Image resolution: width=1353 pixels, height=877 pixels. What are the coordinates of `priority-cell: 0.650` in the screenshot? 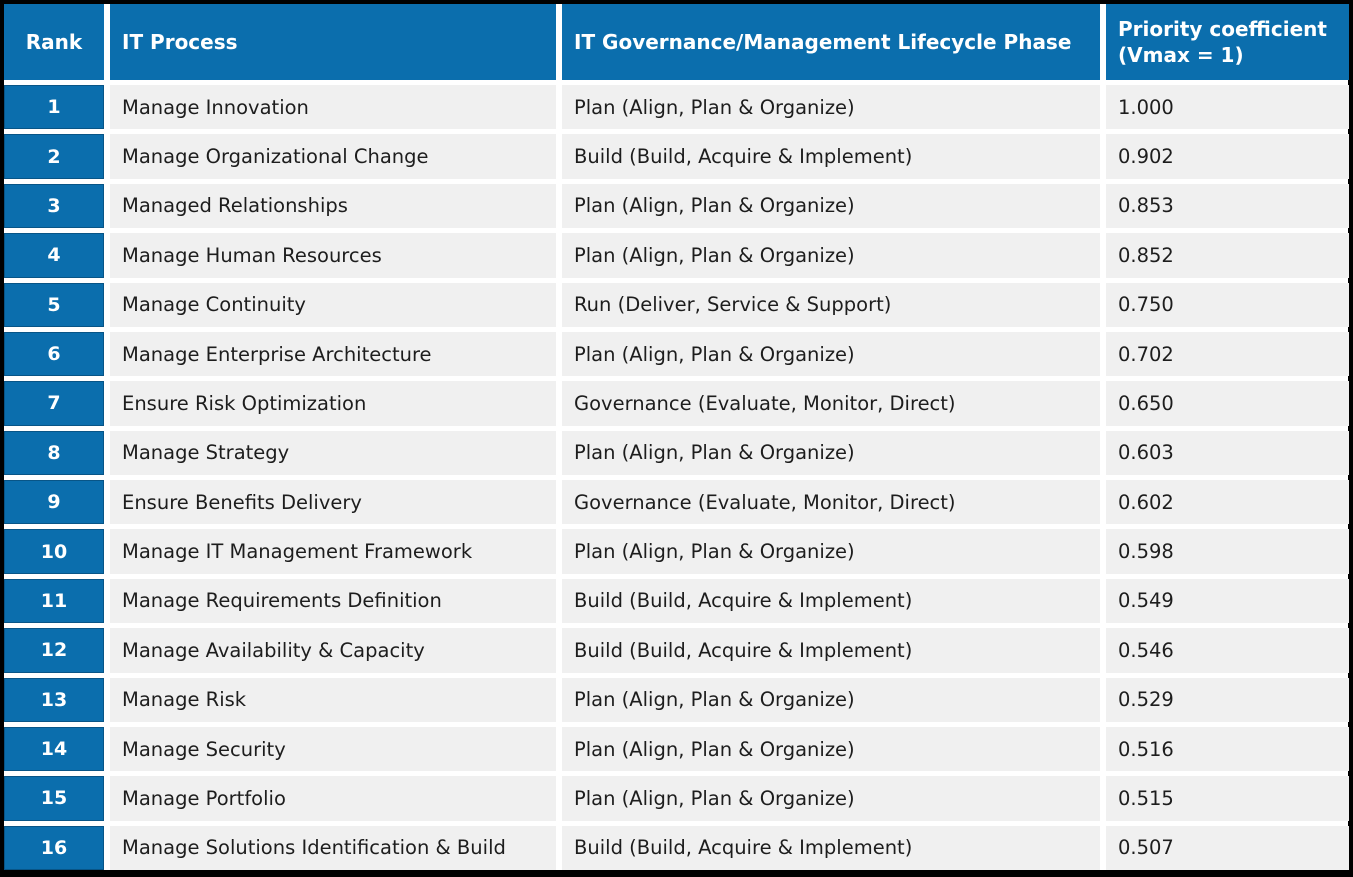 It's located at (1227, 403).